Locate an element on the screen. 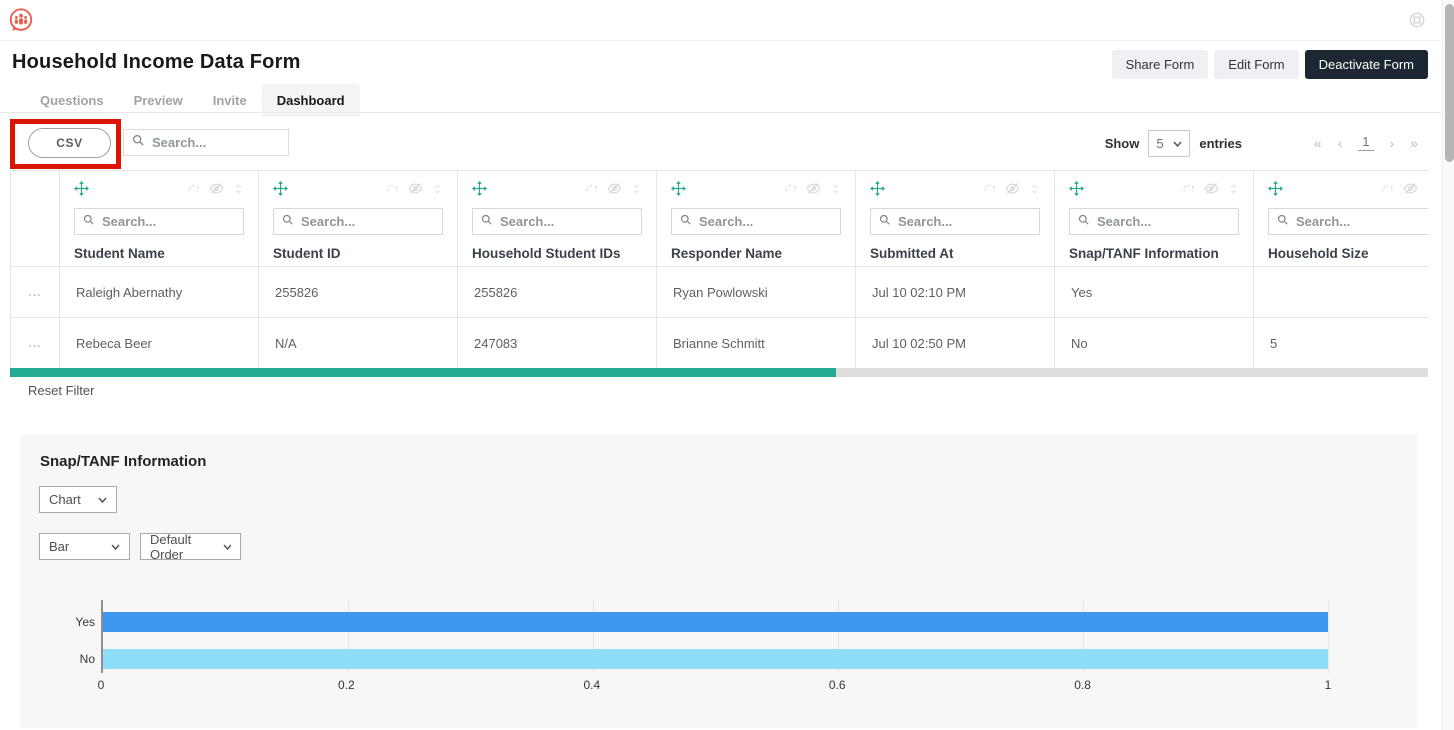  x-tick-label: 0 is located at coordinates (101, 685).